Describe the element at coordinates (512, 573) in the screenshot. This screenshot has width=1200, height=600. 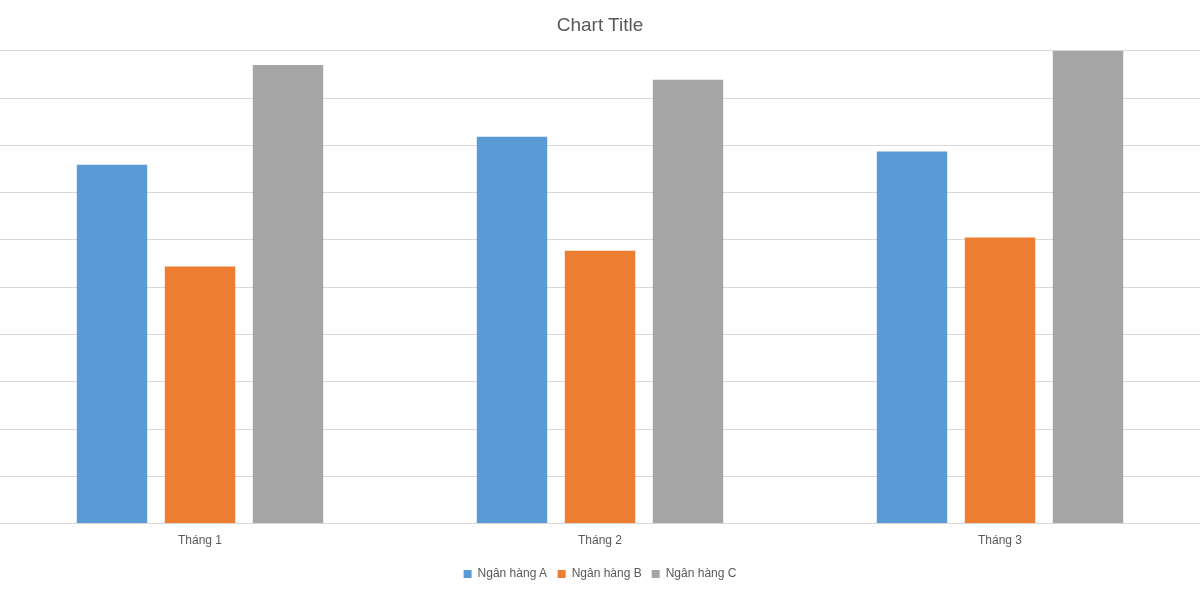
I see `legend-label: Ngân hàng A` at that location.